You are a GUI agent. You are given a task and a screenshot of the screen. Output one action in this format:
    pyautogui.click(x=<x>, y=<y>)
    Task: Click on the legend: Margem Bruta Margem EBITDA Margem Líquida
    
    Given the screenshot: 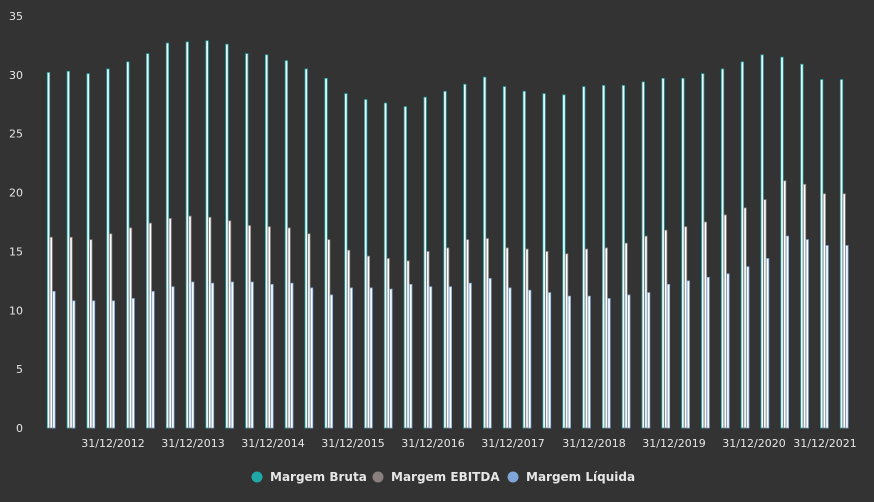 What is the action you would take?
    pyautogui.click(x=443, y=477)
    